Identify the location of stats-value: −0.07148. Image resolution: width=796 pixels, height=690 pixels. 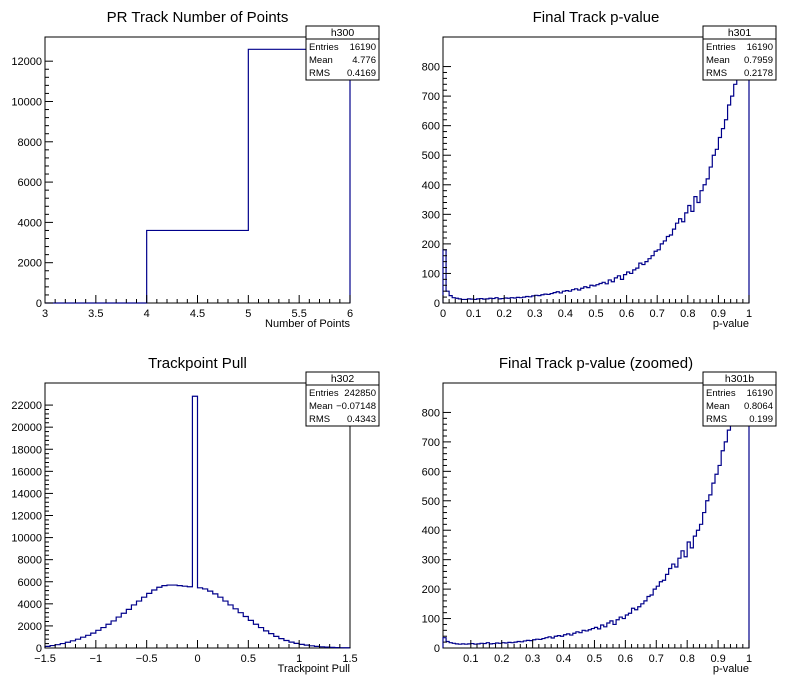
(356, 406).